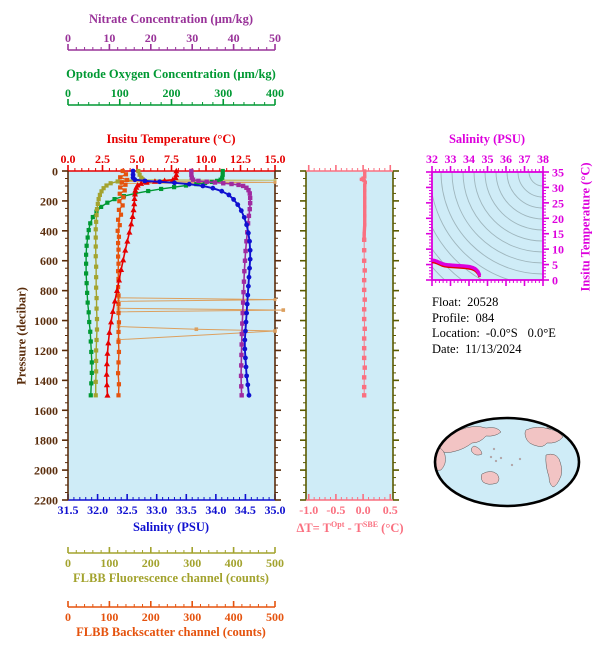  I want to click on fluorescence-scalebar, so click(171, 550).